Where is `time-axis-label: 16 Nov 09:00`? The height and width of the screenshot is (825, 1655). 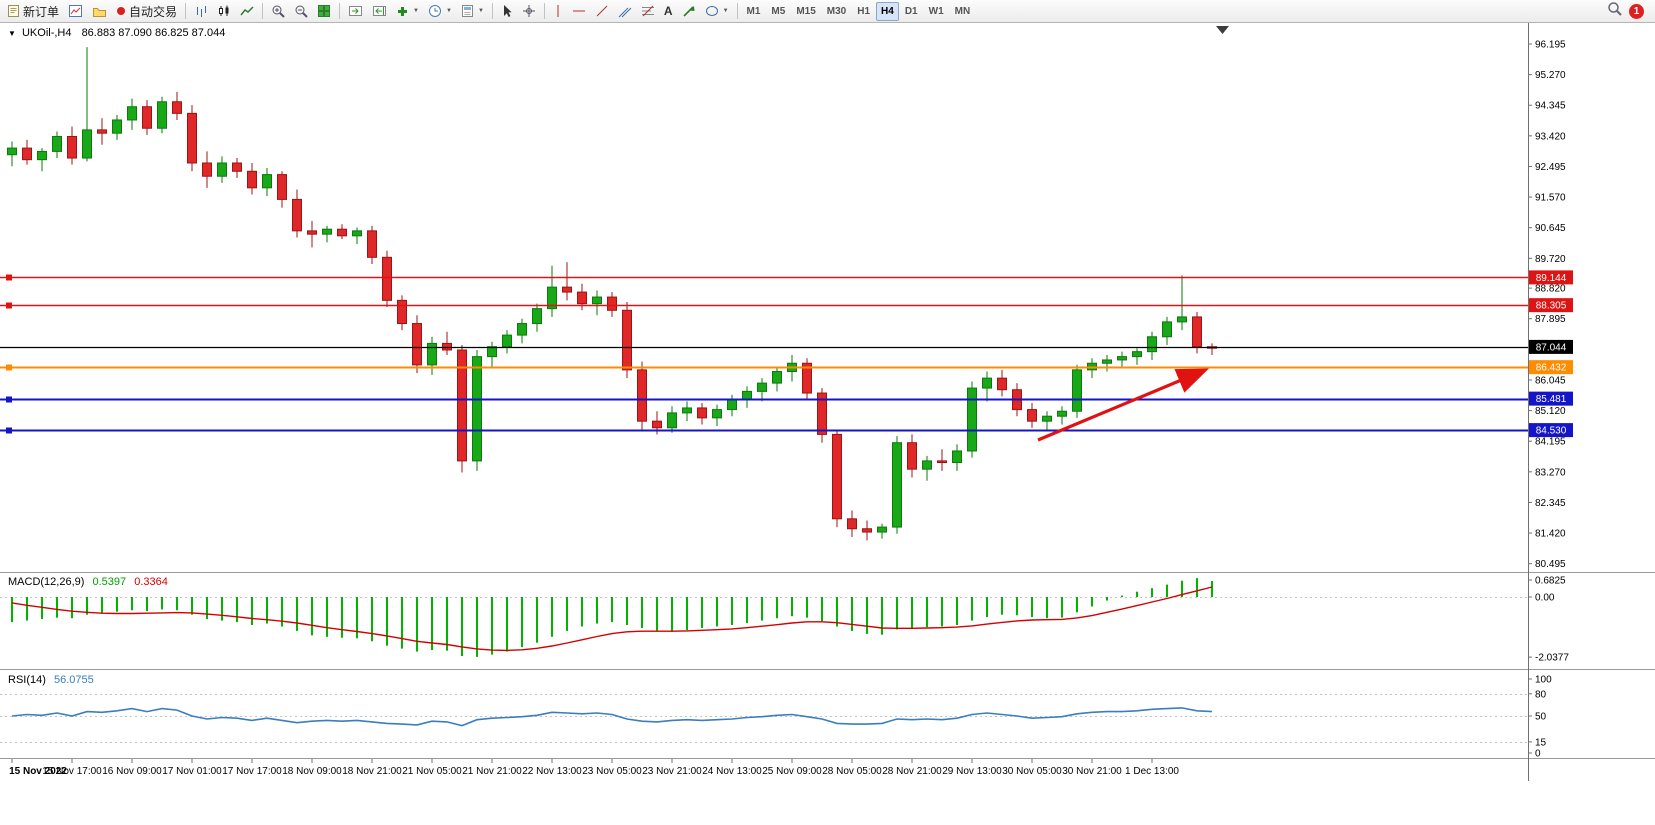
time-axis-label: 16 Nov 09:00 is located at coordinates (132, 771).